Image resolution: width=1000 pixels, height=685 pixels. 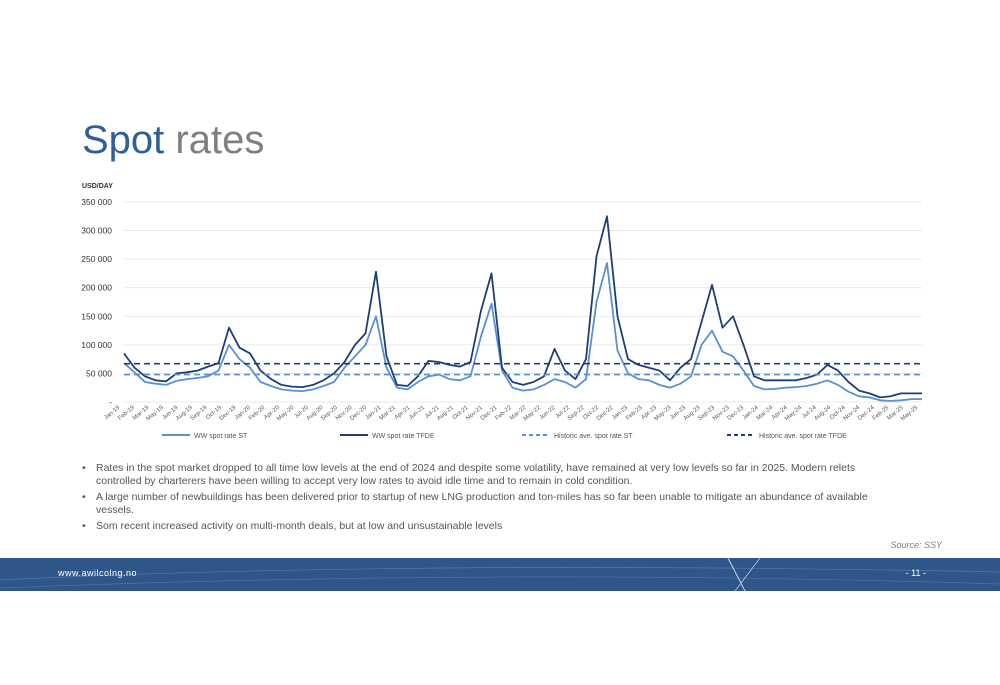 I want to click on slide-title-word-rates: rates, so click(x=220, y=140).